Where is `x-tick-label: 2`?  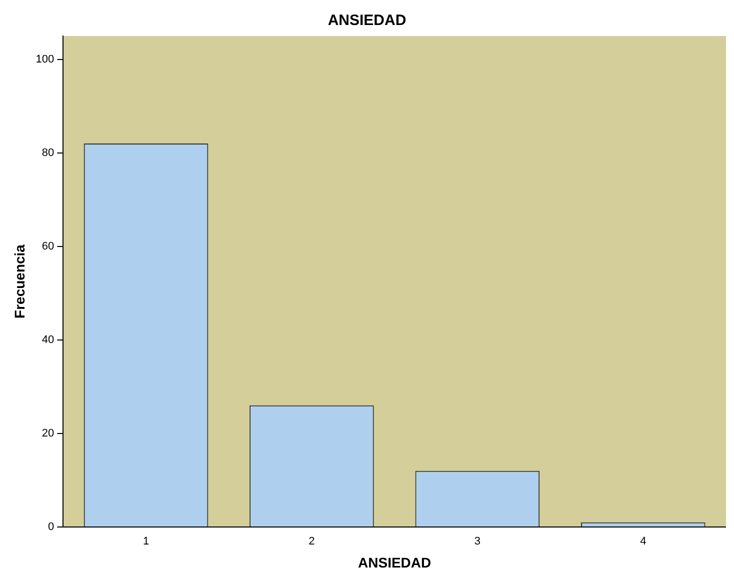
x-tick-label: 2 is located at coordinates (311, 542).